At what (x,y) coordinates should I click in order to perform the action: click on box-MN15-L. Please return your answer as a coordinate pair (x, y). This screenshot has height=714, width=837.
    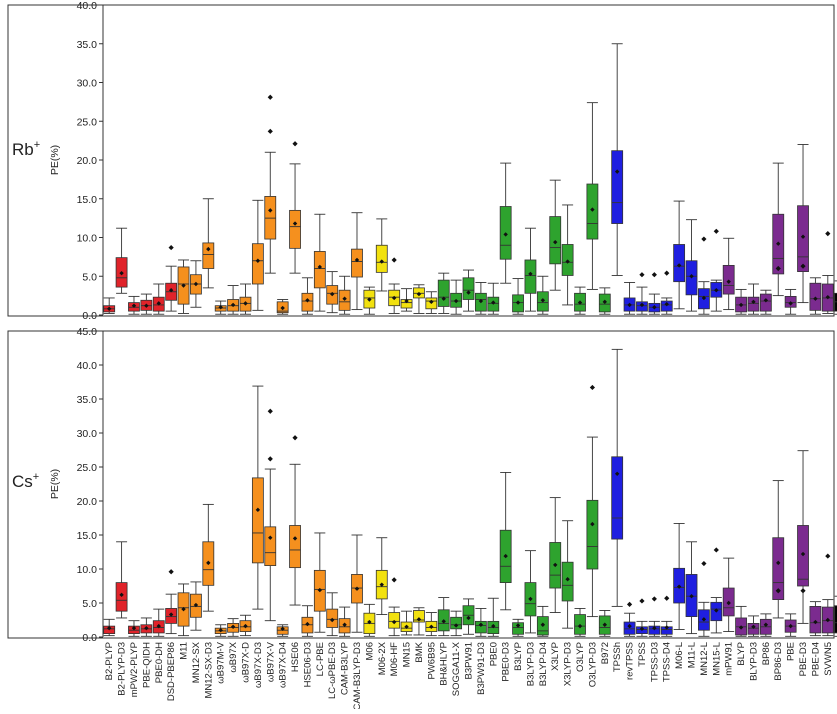
    Looking at the image, I should click on (716, 270).